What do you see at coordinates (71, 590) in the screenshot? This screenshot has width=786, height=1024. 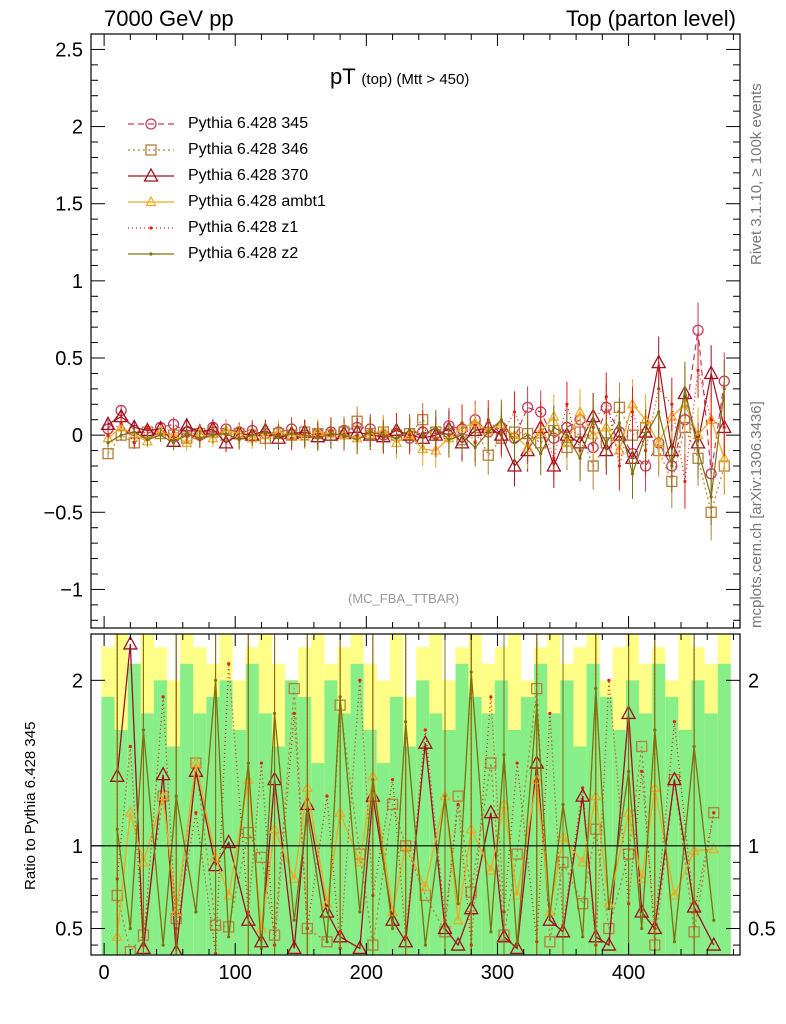 I see `y-tick-label: −1` at bounding box center [71, 590].